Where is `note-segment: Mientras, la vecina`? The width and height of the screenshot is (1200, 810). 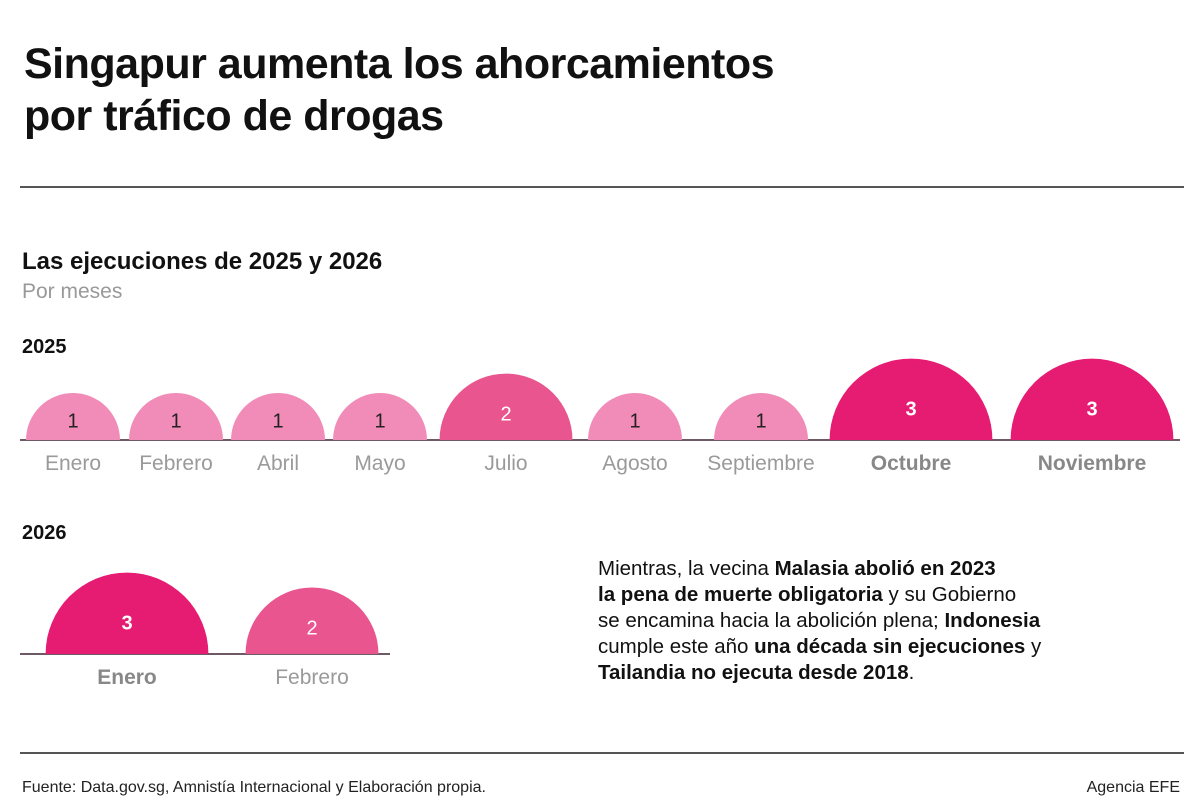 note-segment: Mientras, la vecina is located at coordinates (686, 568).